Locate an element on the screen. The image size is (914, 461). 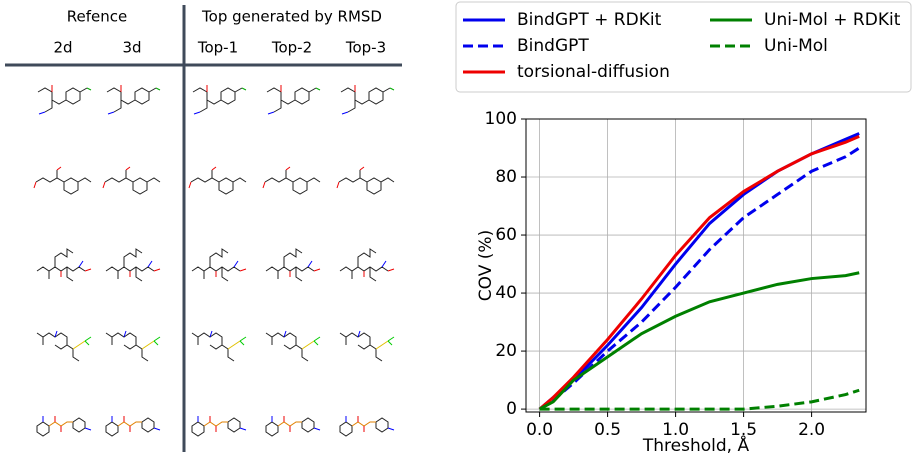
x-tick-label: 1.0 is located at coordinates (675, 430).